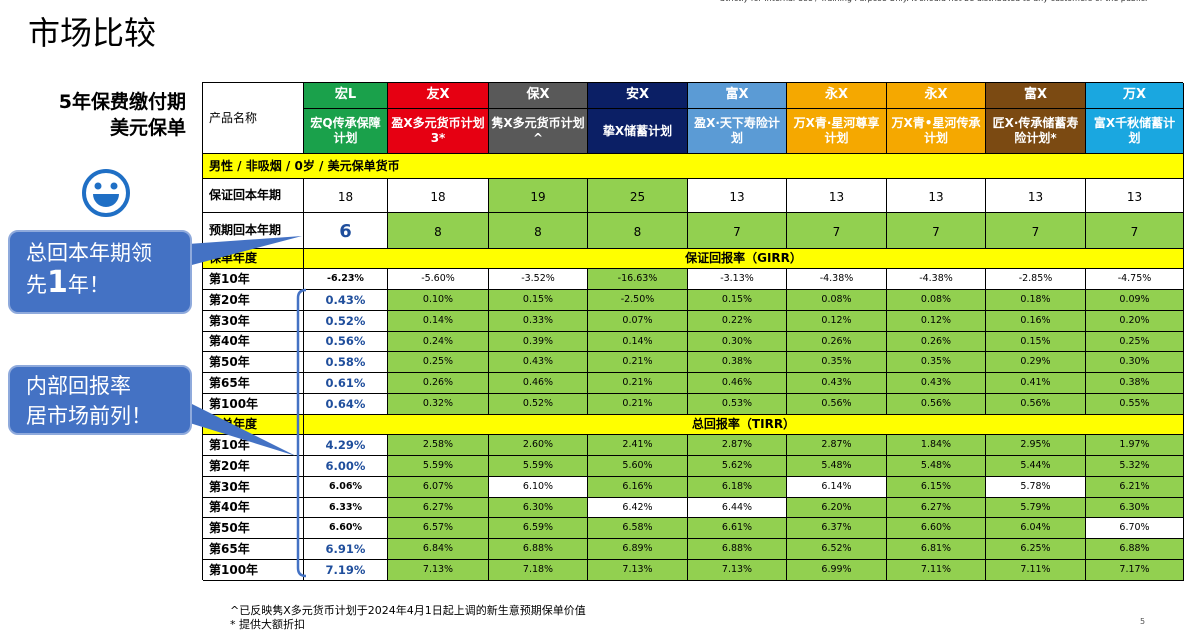 The width and height of the screenshot is (1191, 636). Describe the element at coordinates (346, 487) in the screenshot. I see `rate-value: 6.06%` at that location.